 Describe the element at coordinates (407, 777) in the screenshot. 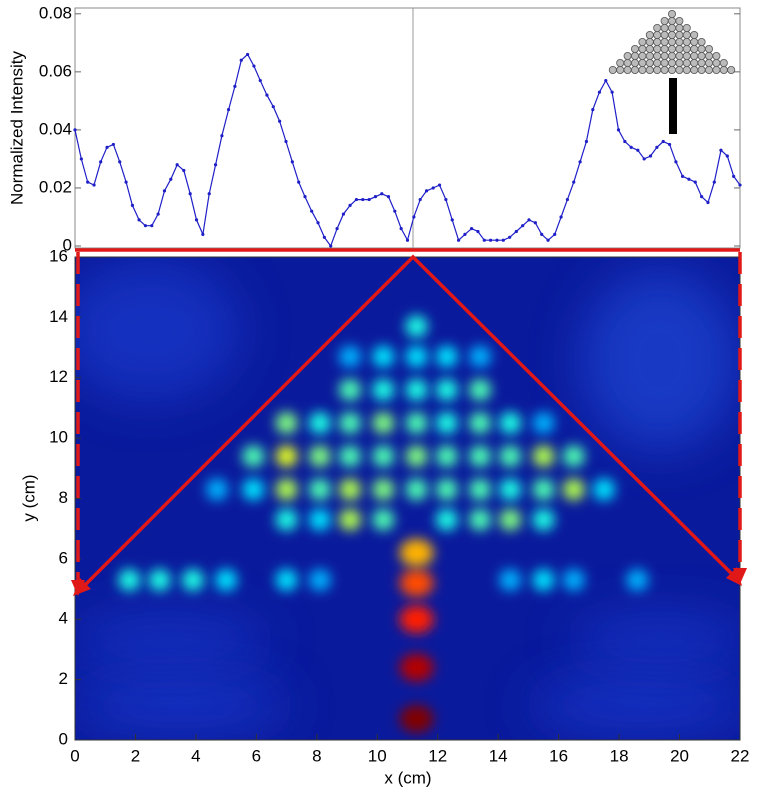

I see `x-axis-label: x (cm)` at that location.